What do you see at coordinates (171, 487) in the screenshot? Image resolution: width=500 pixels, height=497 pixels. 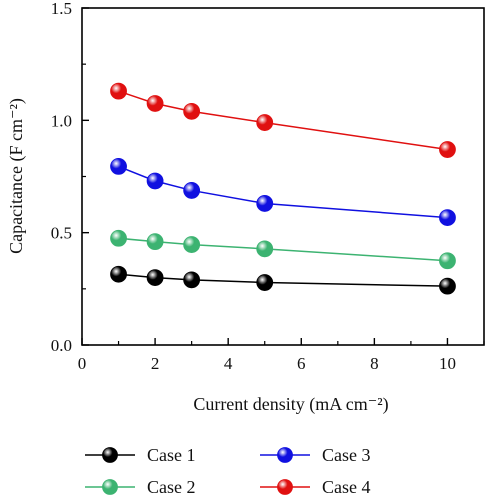 I see `legend-label: Case 2` at bounding box center [171, 487].